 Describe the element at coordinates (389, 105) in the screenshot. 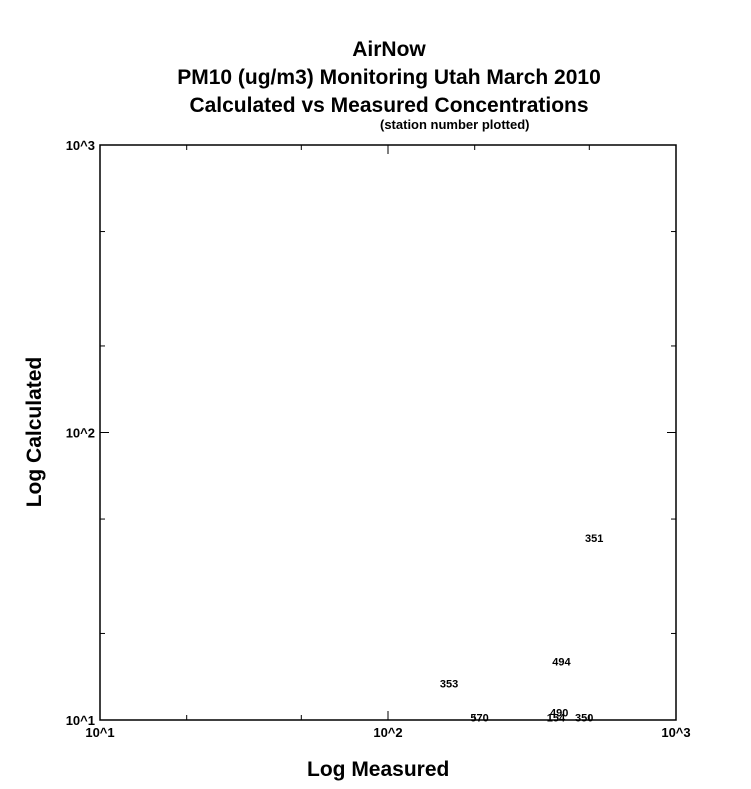

I see `chart-title-line-3: Calculated vs Measured Concentrations` at that location.